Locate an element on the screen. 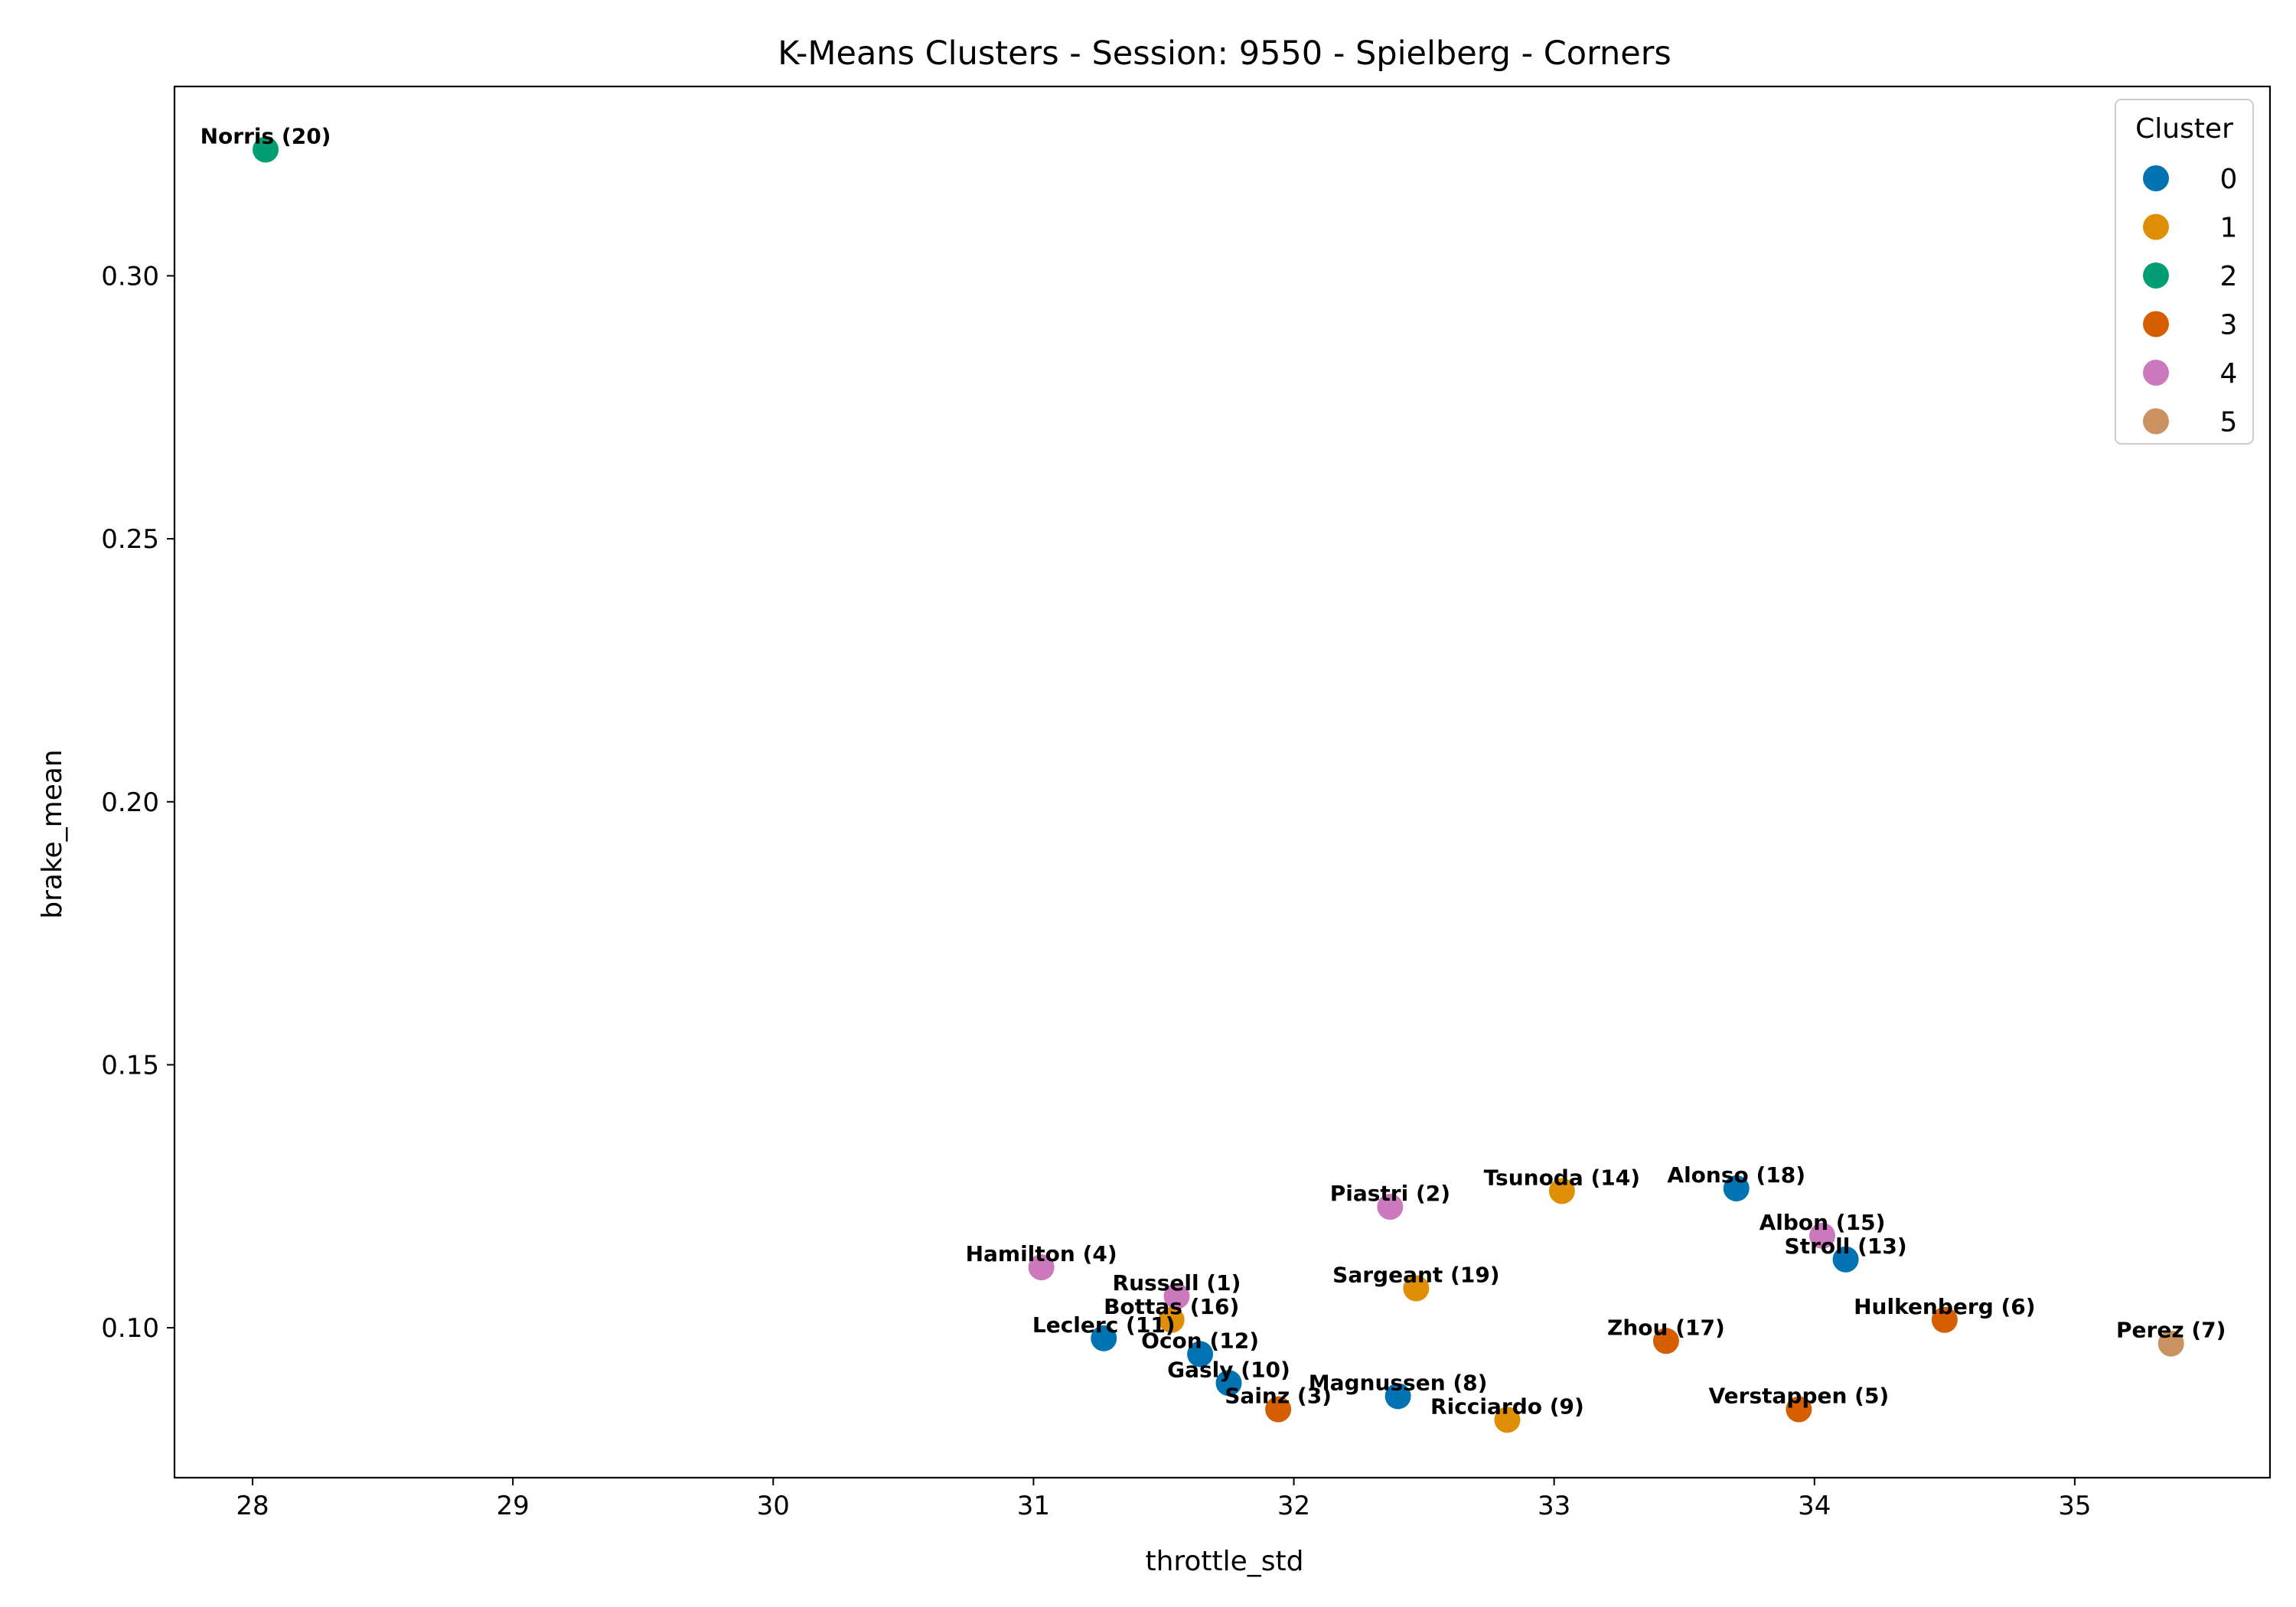 The width and height of the screenshot is (2296, 1607). point-label: Ocon (12) is located at coordinates (1200, 1340).